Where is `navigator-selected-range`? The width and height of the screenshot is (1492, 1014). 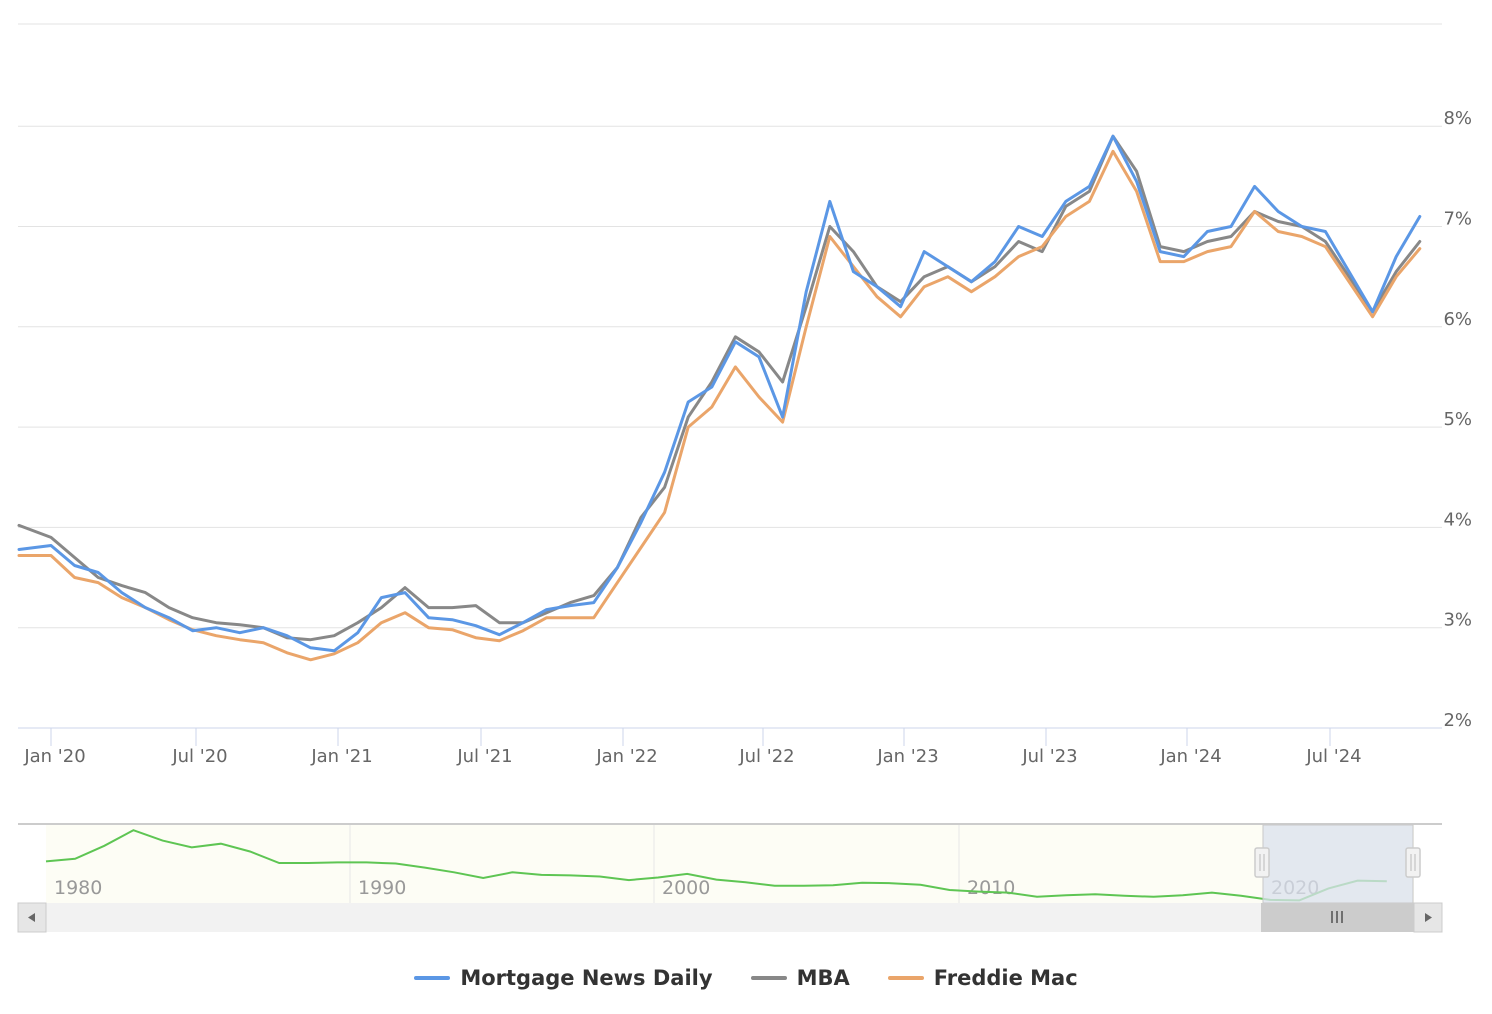 navigator-selected-range is located at coordinates (1338, 864).